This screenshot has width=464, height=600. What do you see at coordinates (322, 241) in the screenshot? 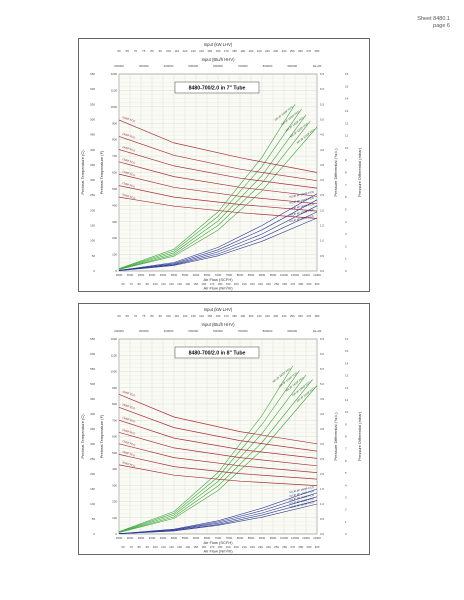
I see `y2-inner-tick-label: 1.0` at bounding box center [322, 241].